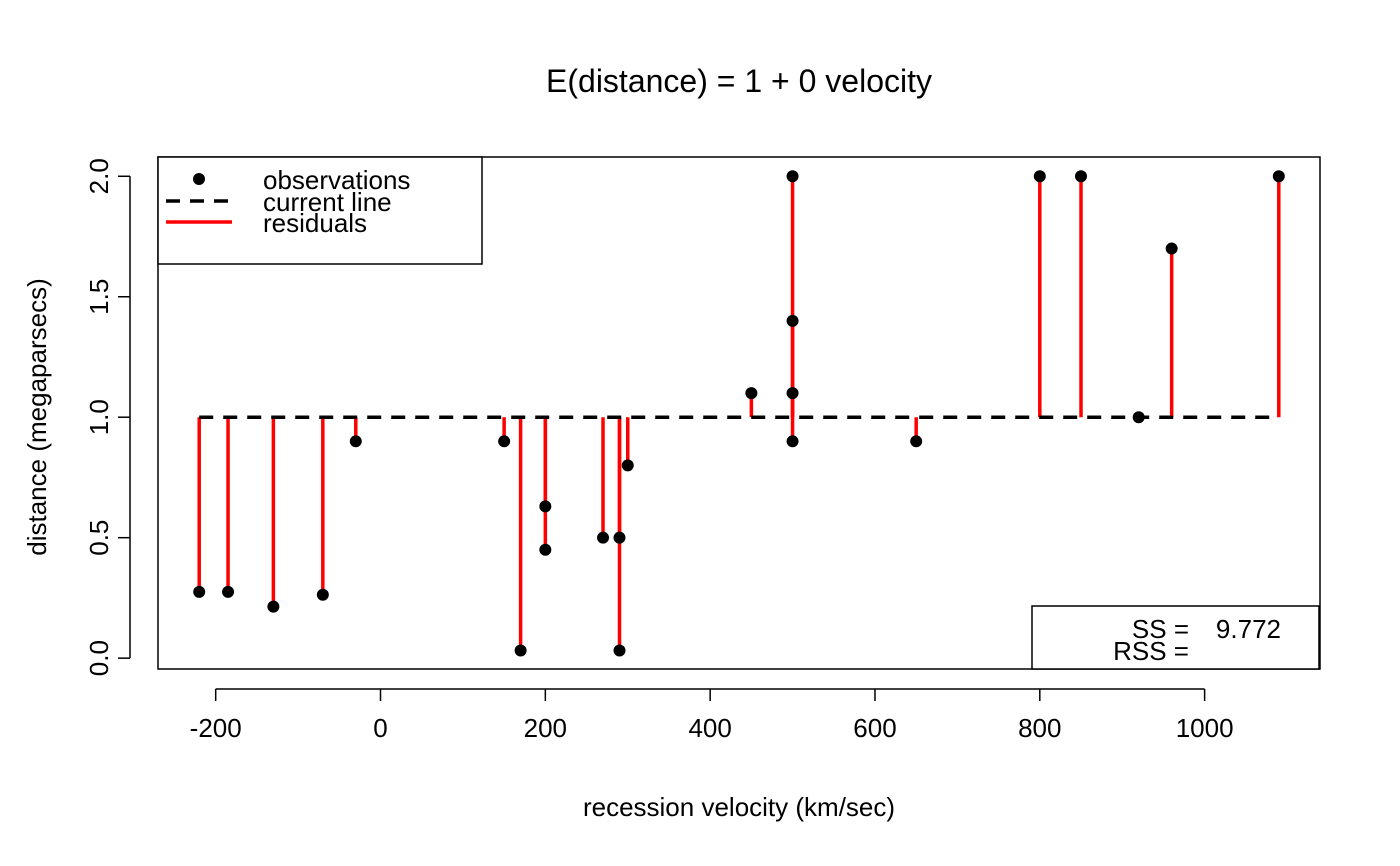 The image size is (1400, 866). What do you see at coordinates (199, 179) in the screenshot?
I see `legend-point-symbol` at bounding box center [199, 179].